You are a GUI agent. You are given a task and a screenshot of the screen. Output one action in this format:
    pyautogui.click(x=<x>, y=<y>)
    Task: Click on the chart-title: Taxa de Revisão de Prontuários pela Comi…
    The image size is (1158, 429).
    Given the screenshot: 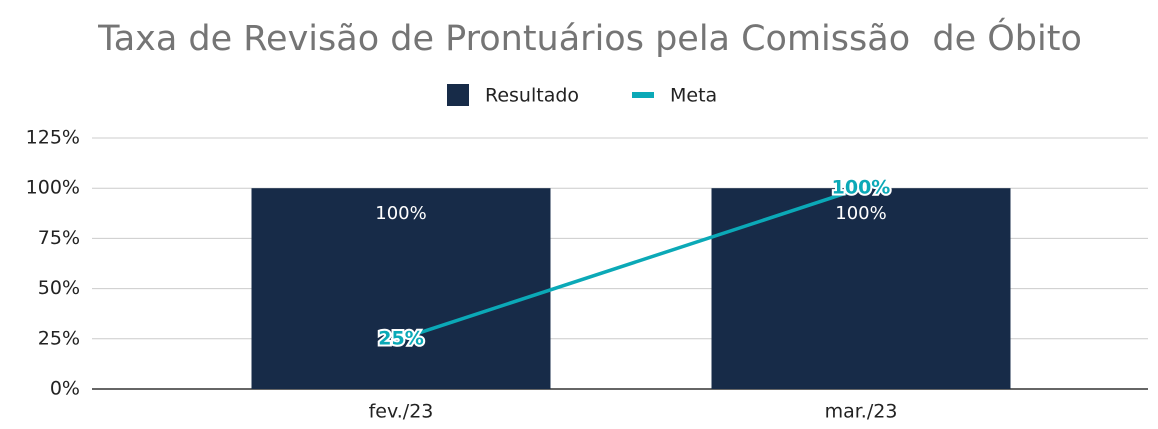 What is the action you would take?
    pyautogui.click(x=589, y=38)
    